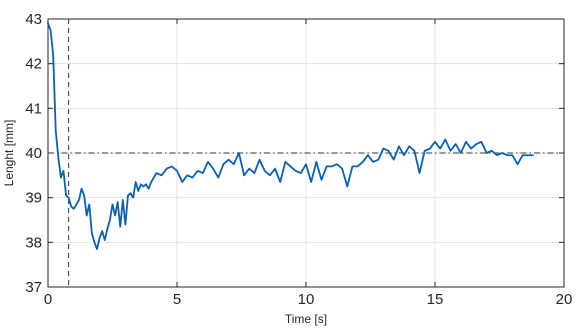 The height and width of the screenshot is (328, 576). I want to click on y-tick-label: 43, so click(33, 19).